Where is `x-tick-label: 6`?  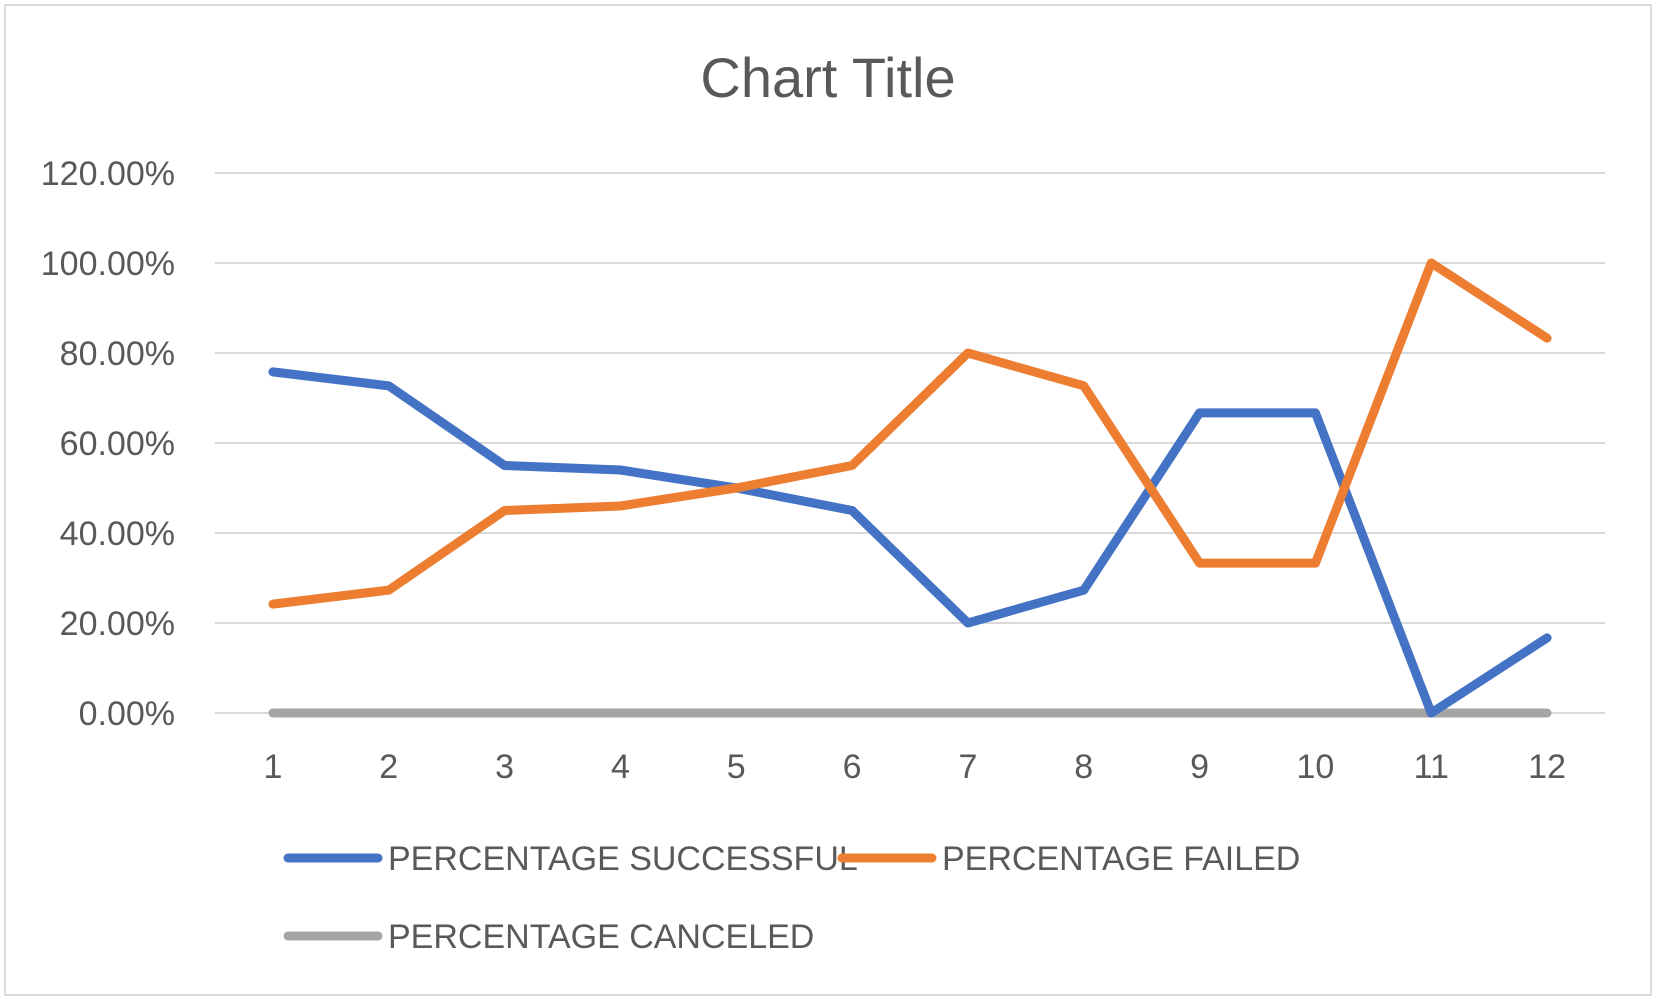
x-tick-label: 6 is located at coordinates (852, 767).